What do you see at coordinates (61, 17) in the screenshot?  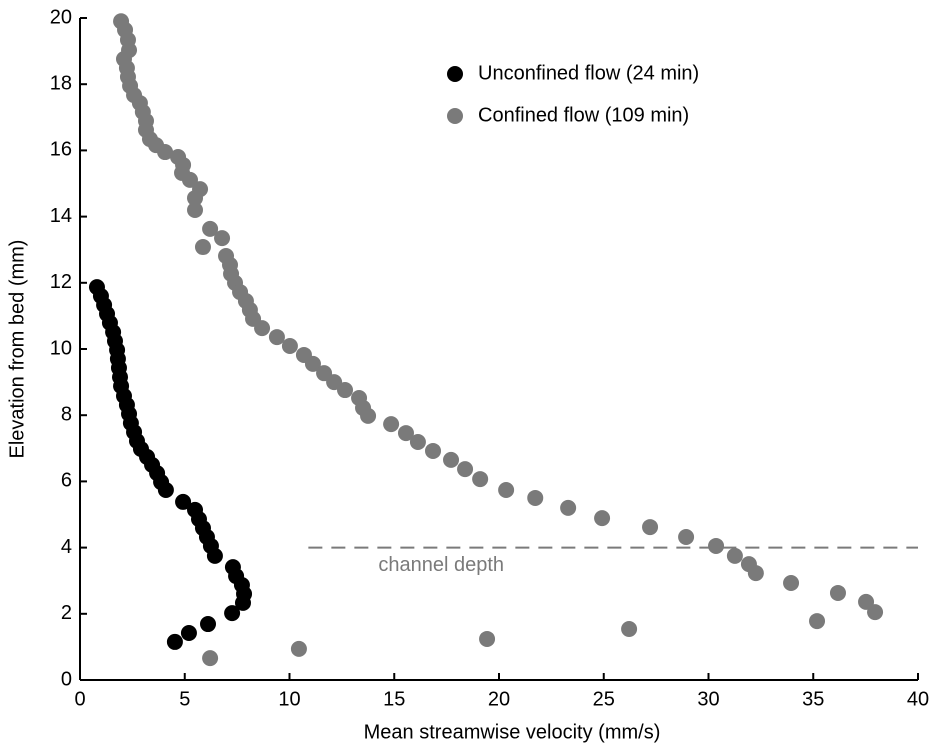 I see `y-tick-label: 20` at bounding box center [61, 17].